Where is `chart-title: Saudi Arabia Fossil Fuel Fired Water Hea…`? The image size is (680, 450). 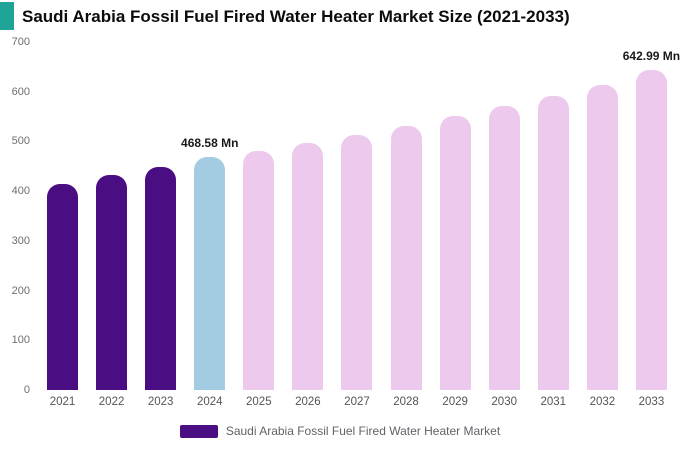 chart-title: Saudi Arabia Fossil Fuel Fired Water Hea… is located at coordinates (296, 16).